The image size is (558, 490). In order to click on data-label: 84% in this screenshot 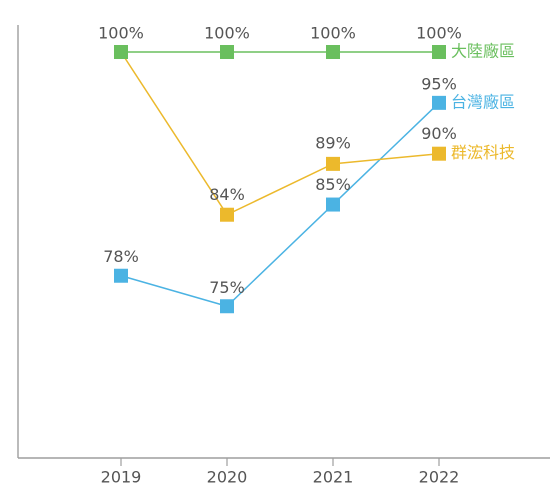, I will do `click(227, 194)`.